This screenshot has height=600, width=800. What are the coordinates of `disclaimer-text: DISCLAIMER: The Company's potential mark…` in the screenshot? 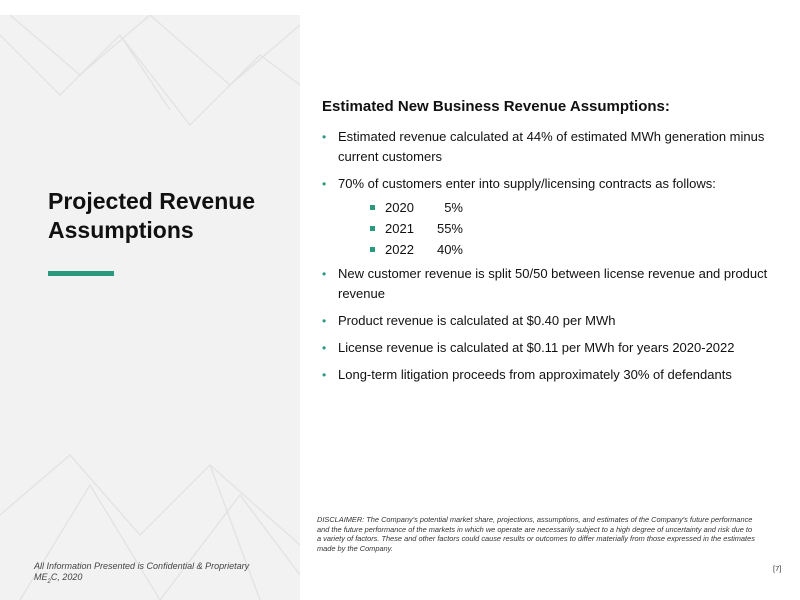 It's located at (536, 534).